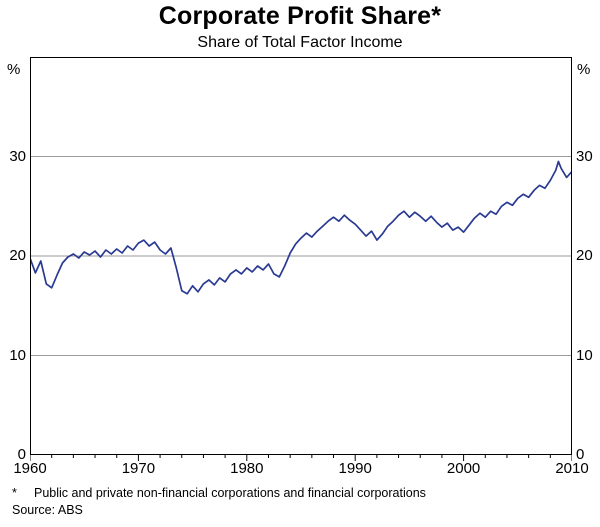 This screenshot has width=600, height=527. I want to click on chart-title: Corporate Profit Share*, so click(300, 16).